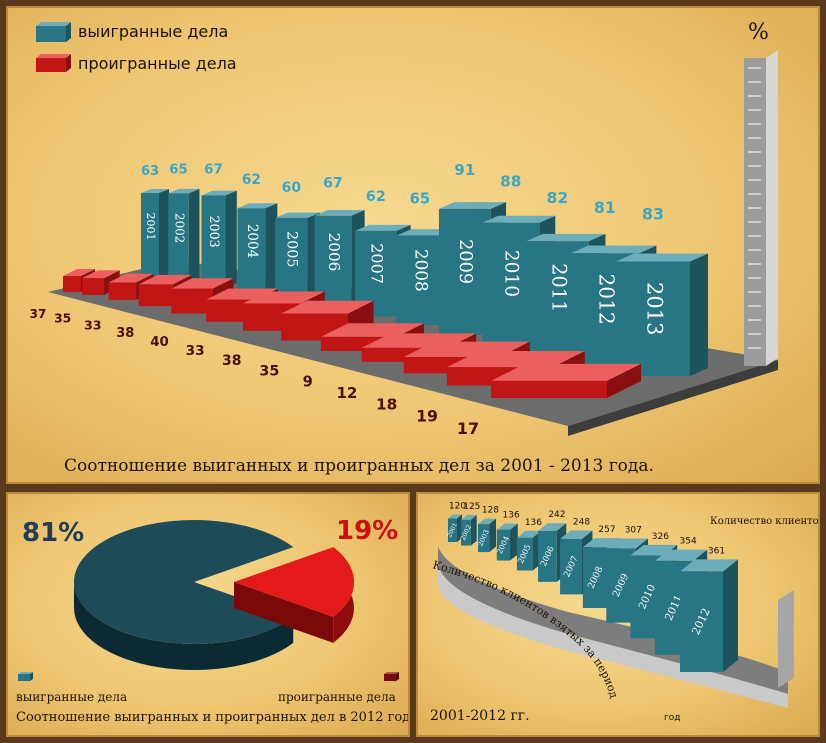  I want to click on won-bar-2004, so click(257, 248).